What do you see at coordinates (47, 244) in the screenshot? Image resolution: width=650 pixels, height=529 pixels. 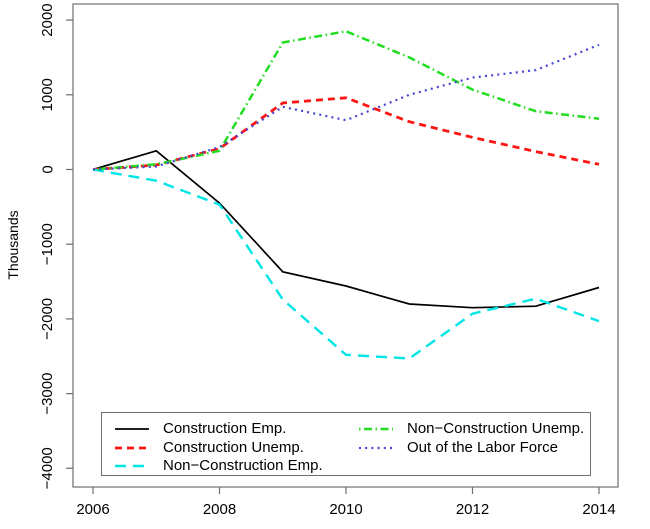 I see `y-tick-label: −1000` at bounding box center [47, 244].